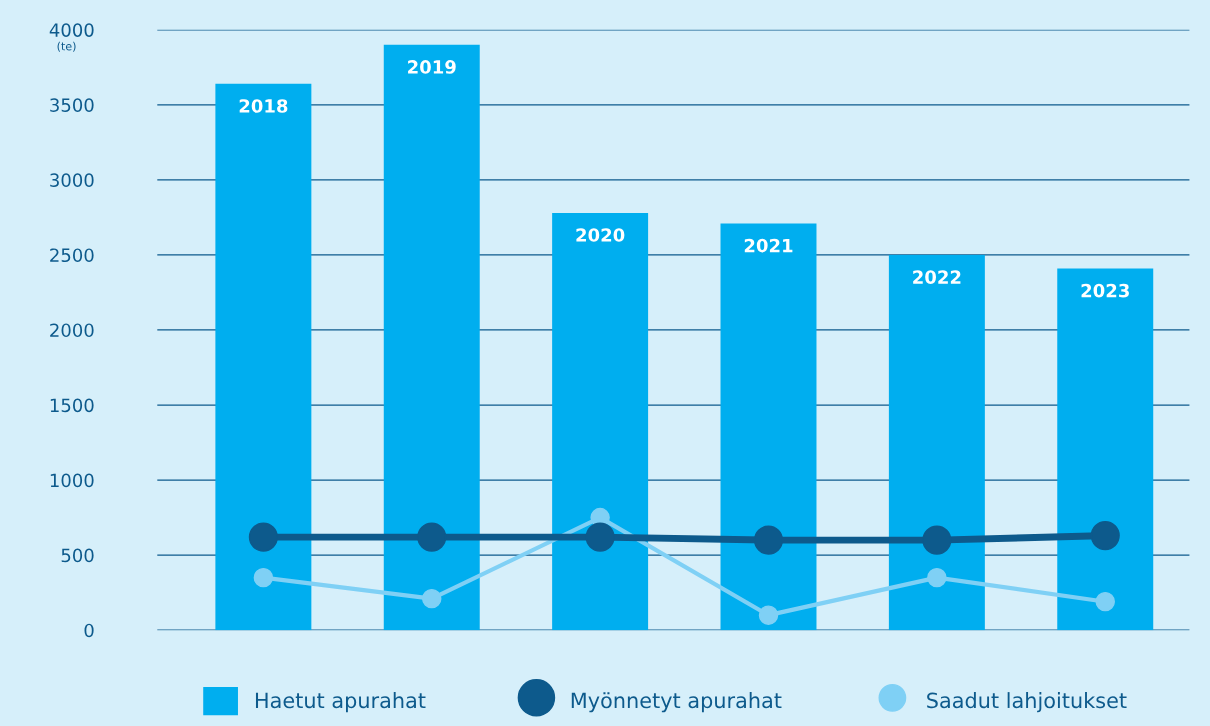 The height and width of the screenshot is (726, 1210). What do you see at coordinates (77, 555) in the screenshot?
I see `y-tick-label: 500` at bounding box center [77, 555].